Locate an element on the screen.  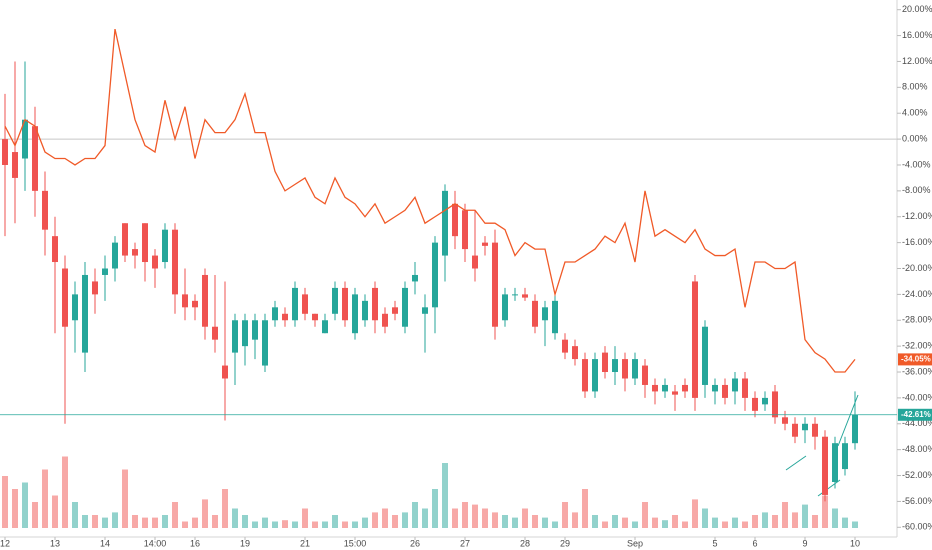
y-tick-label: 20.00% is located at coordinates (917, 9).